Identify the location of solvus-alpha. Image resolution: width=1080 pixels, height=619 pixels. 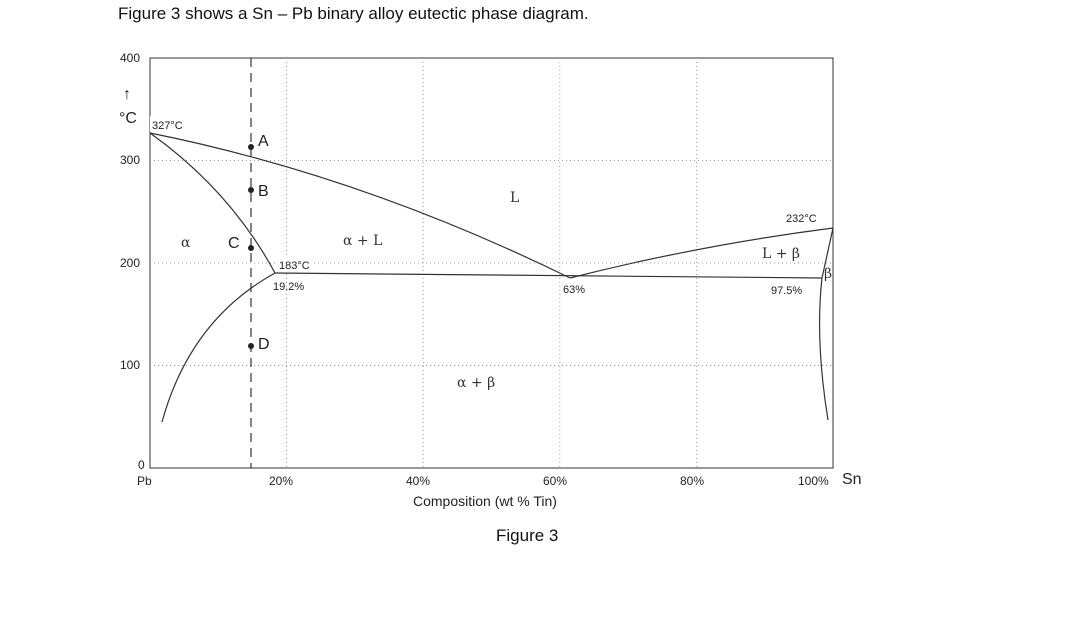
(218, 347).